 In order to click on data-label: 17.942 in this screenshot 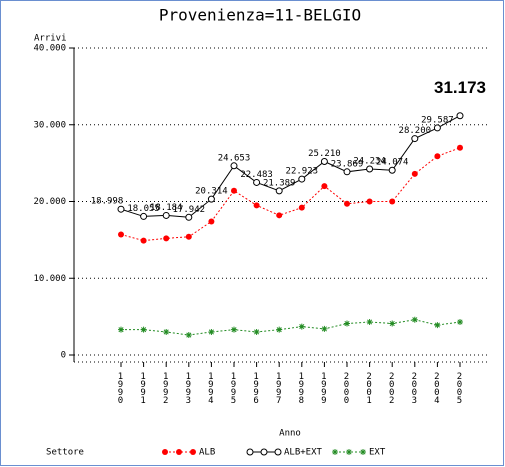, I will do `click(189, 210)`.